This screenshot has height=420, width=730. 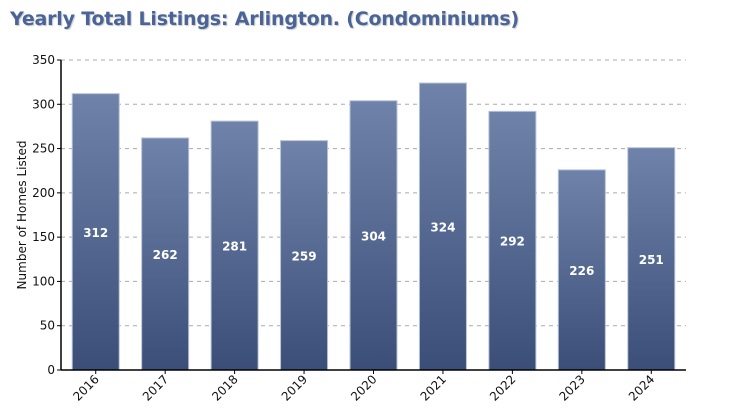 What do you see at coordinates (51, 370) in the screenshot?
I see `y-tick-label: 0` at bounding box center [51, 370].